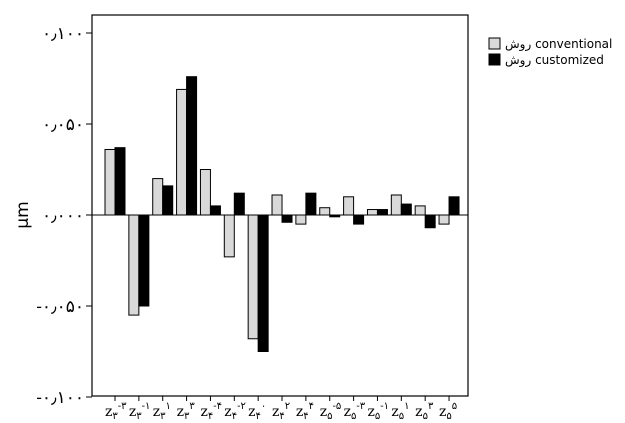 This screenshot has width=625, height=423. I want to click on x-category-label: z۴۲, so click(281, 411).